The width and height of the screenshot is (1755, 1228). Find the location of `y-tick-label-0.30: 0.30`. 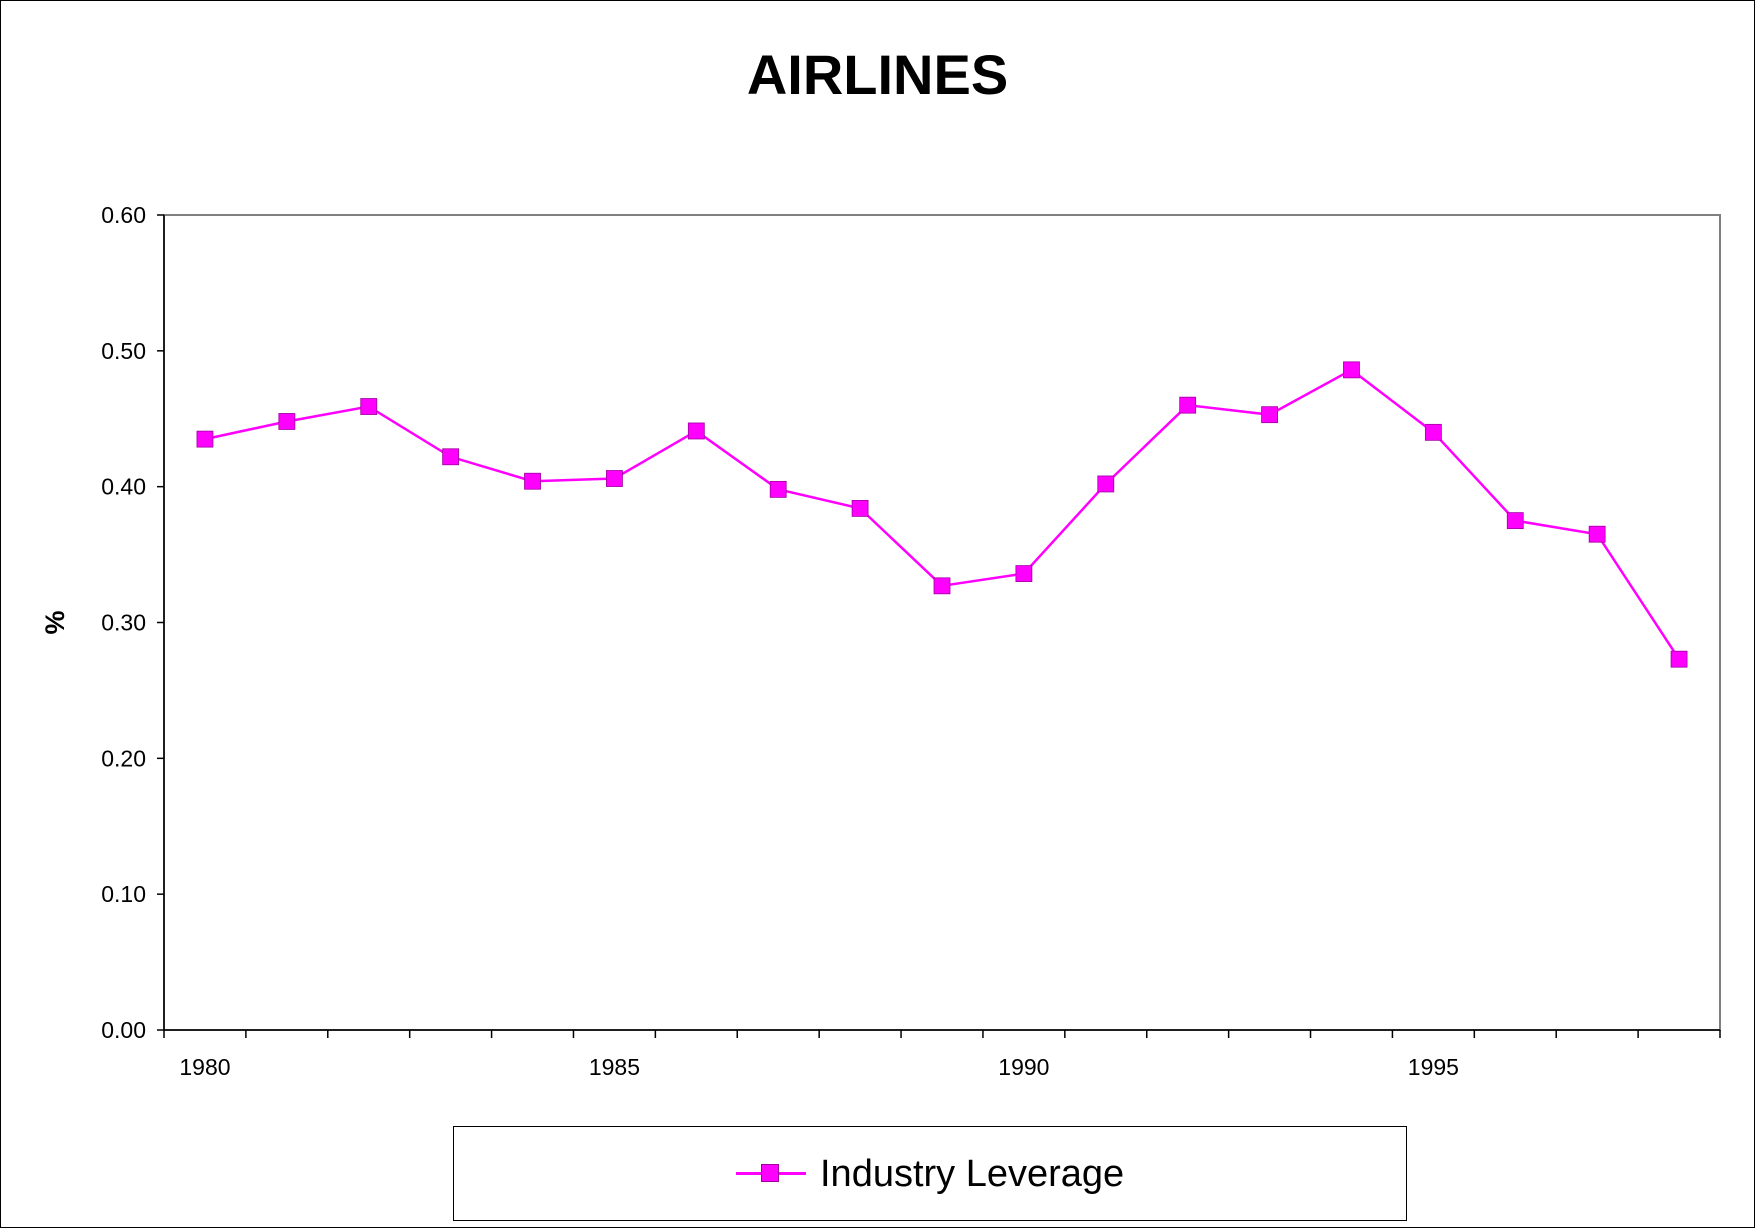

y-tick-label-0.30: 0.30 is located at coordinates (123, 623).